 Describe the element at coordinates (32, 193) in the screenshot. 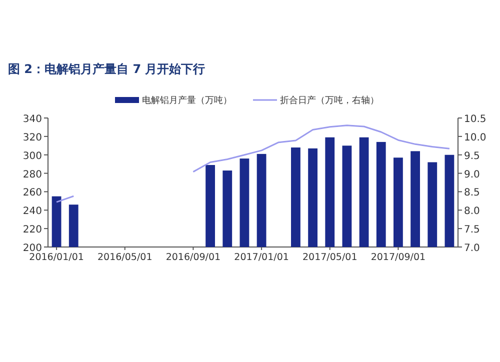

I see `y-tick-label: 260` at that location.